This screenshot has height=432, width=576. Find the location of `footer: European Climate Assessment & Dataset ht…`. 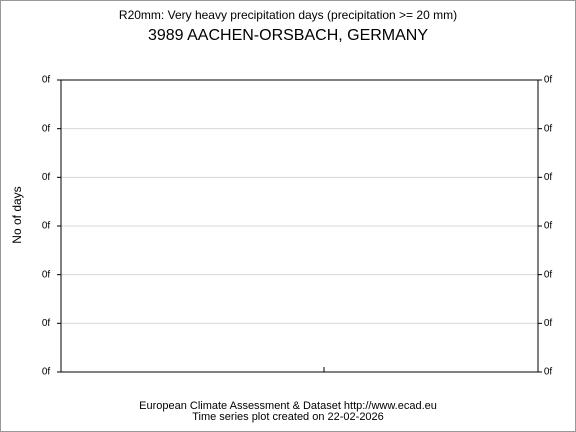

footer: European Climate Assessment & Dataset ht… is located at coordinates (288, 406).